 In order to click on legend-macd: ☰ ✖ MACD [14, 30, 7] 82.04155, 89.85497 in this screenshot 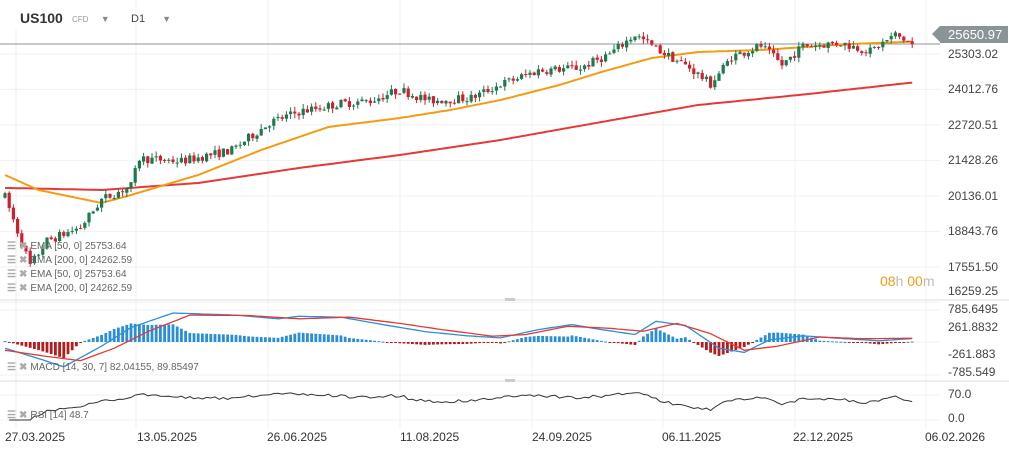, I will do `click(103, 368)`.